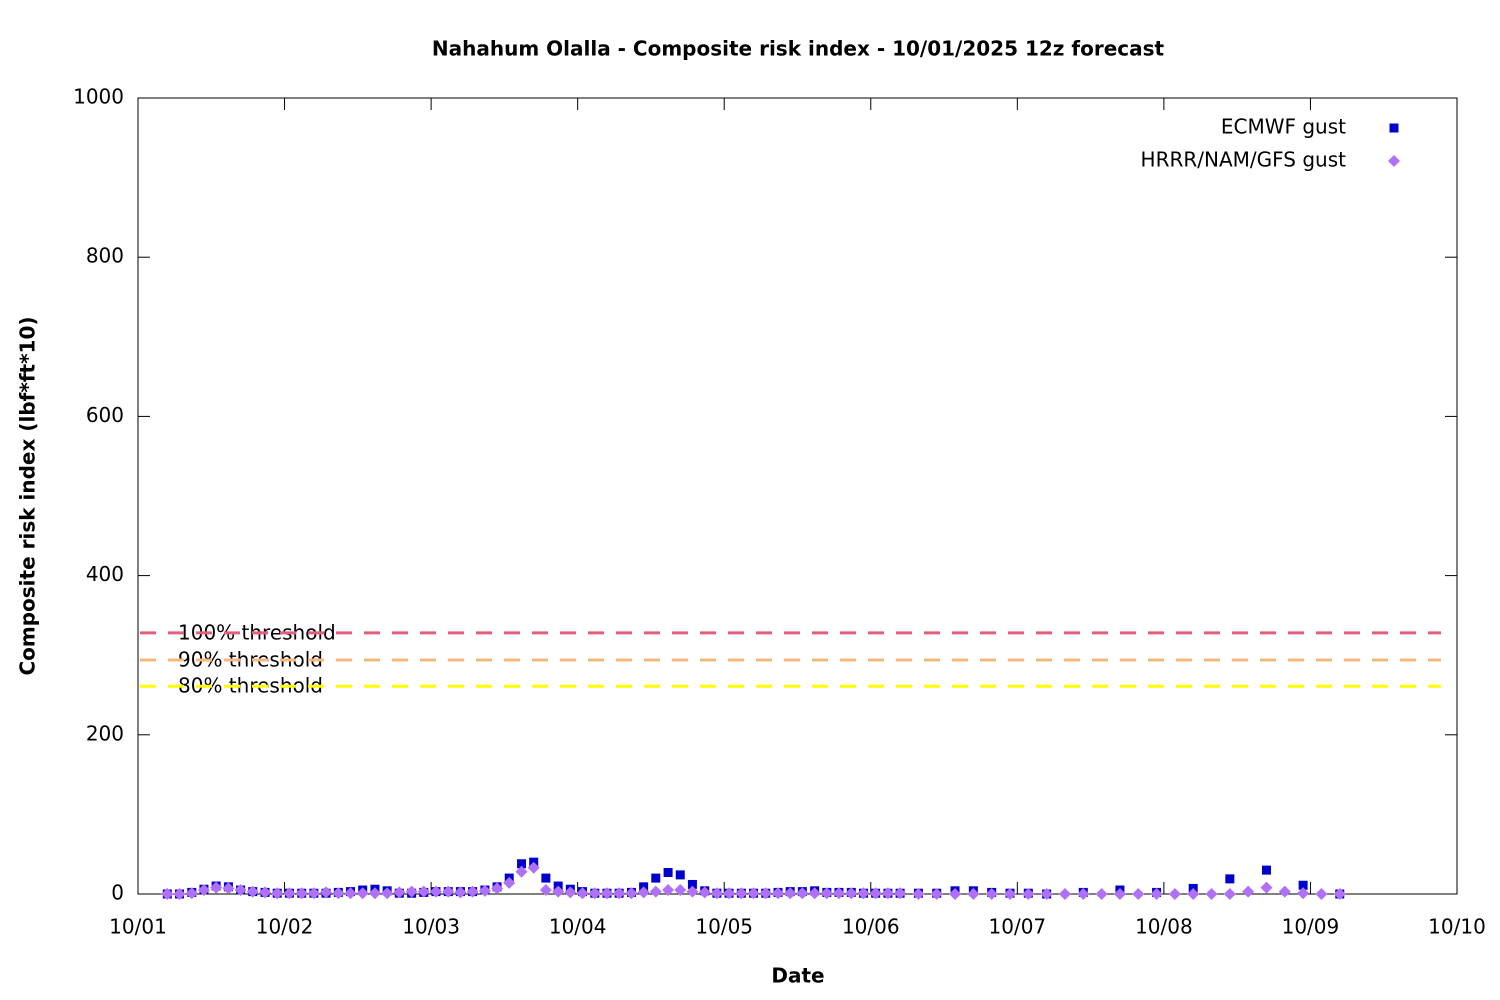 The image size is (1500, 1000). What do you see at coordinates (1244, 160) in the screenshot?
I see `legend-label: HRRR/NAM/GFS gust` at bounding box center [1244, 160].